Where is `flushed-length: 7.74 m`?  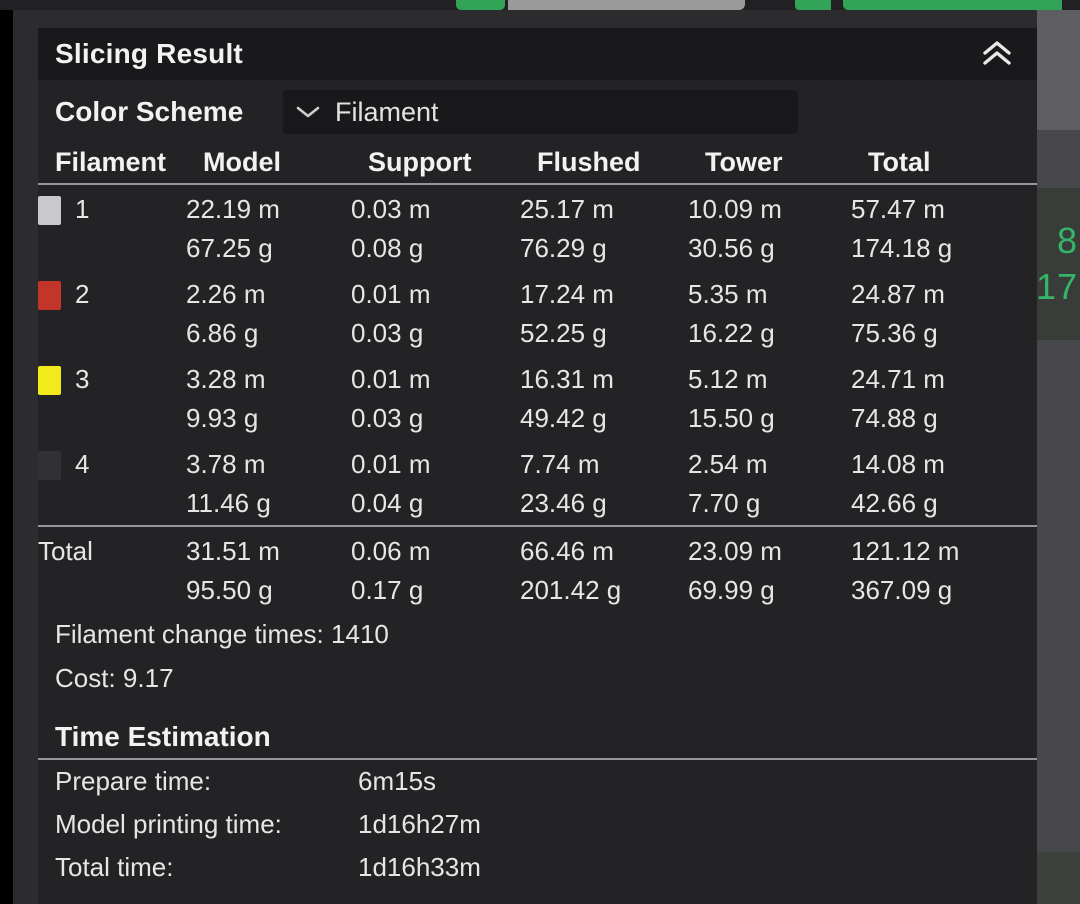
flushed-length: 7.74 m is located at coordinates (560, 464).